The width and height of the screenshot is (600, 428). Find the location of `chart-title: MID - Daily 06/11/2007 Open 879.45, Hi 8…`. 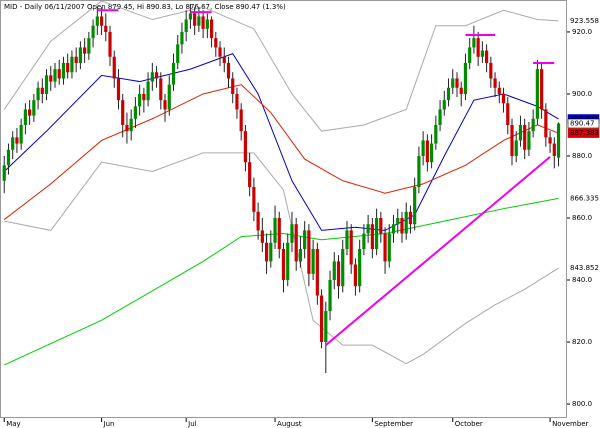

chart-title: MID - Daily 06/11/2007 Open 879.45, Hi 8… is located at coordinates (145, 7).